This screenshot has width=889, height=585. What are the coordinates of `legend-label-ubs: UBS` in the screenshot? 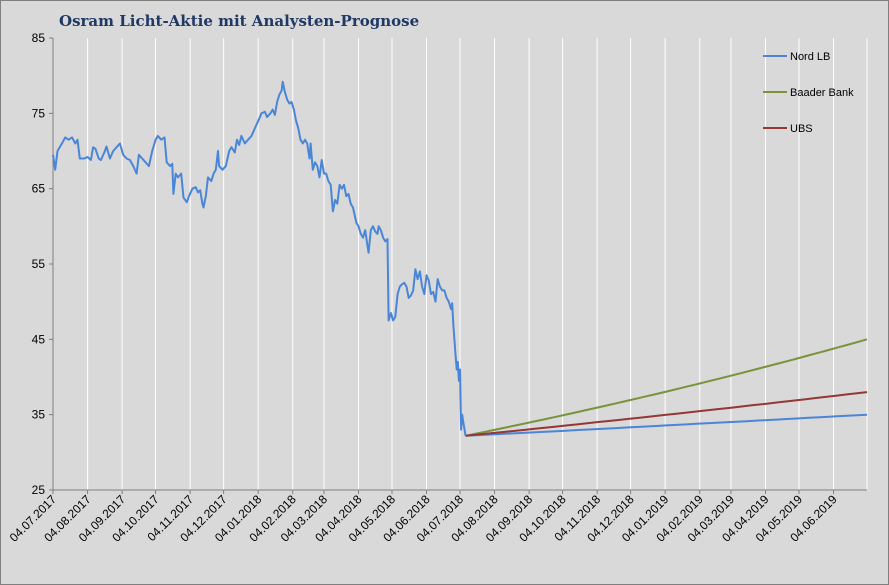 It's located at (801, 129).